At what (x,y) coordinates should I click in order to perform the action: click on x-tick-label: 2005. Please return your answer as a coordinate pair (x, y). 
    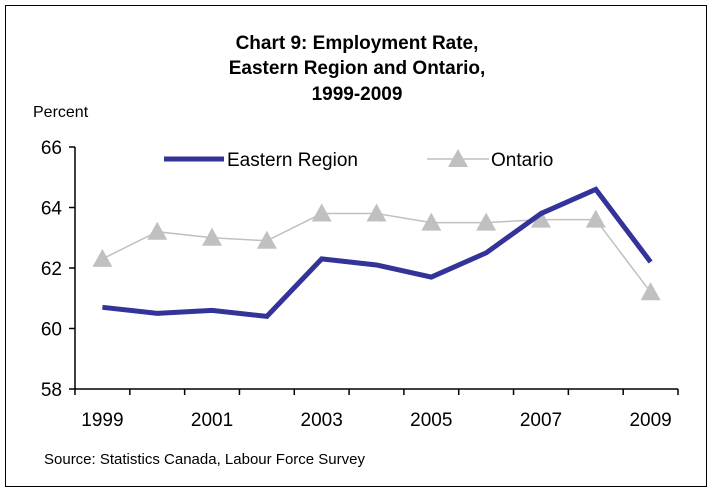
    Looking at the image, I should click on (431, 420).